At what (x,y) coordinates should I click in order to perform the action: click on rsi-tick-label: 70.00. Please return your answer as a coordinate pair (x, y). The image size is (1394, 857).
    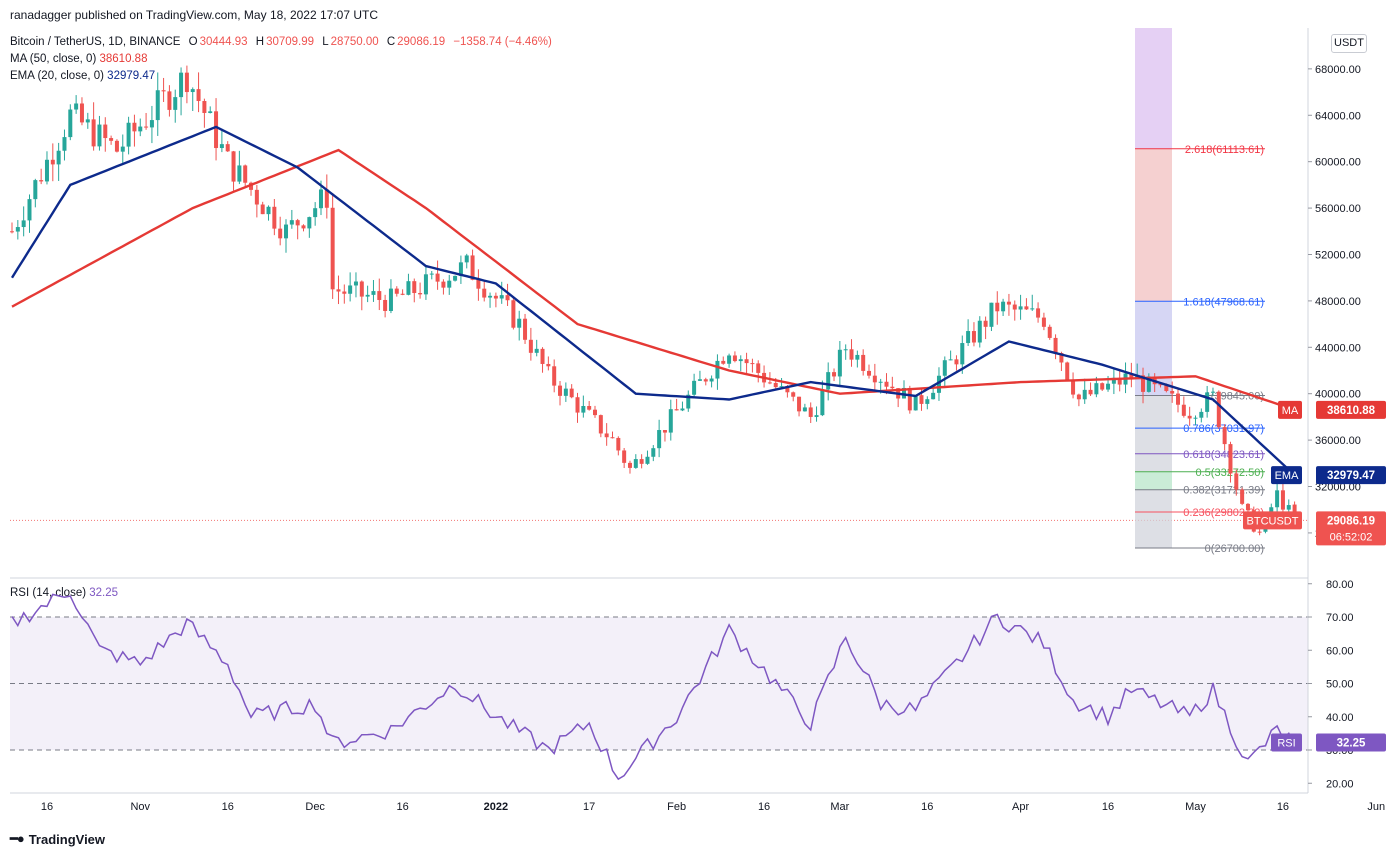
    Looking at the image, I should click on (1340, 618).